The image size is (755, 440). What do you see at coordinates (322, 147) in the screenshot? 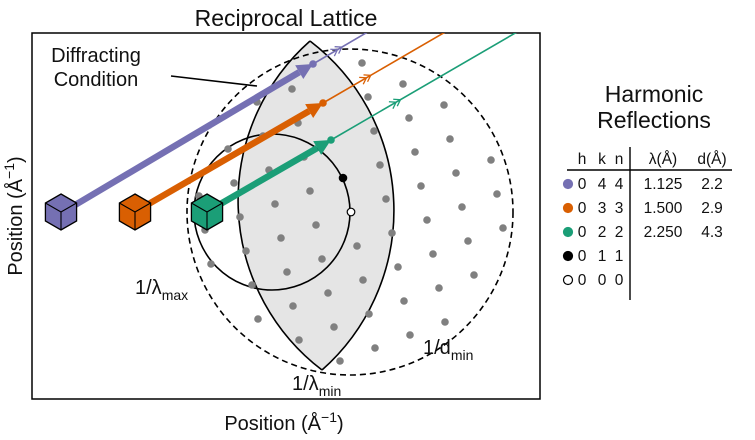
I see `beam-green-arrowhead` at bounding box center [322, 147].